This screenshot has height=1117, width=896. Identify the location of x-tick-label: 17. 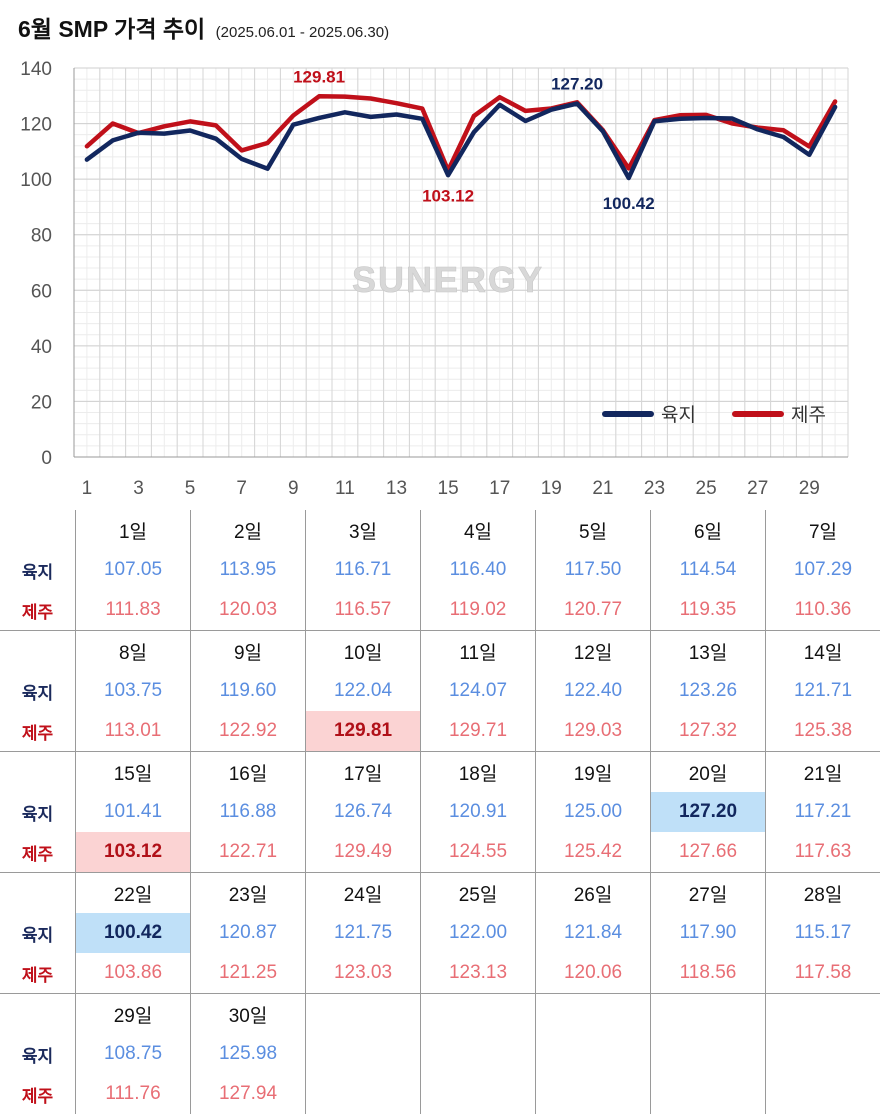
(499, 488).